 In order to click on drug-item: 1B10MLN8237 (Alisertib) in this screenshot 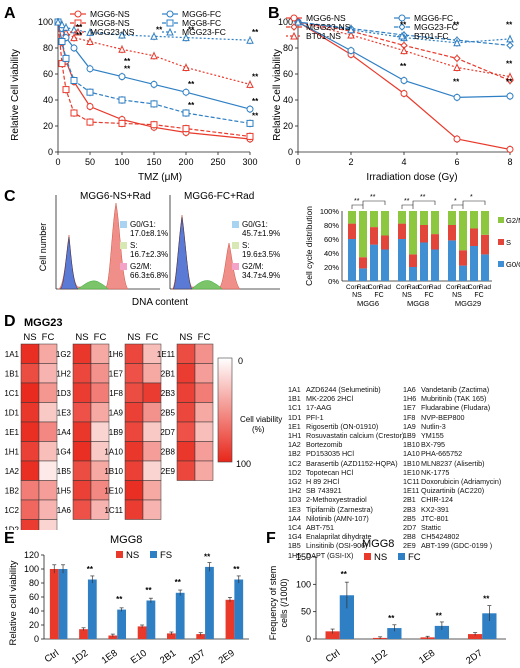, I will do `click(460, 463)`.